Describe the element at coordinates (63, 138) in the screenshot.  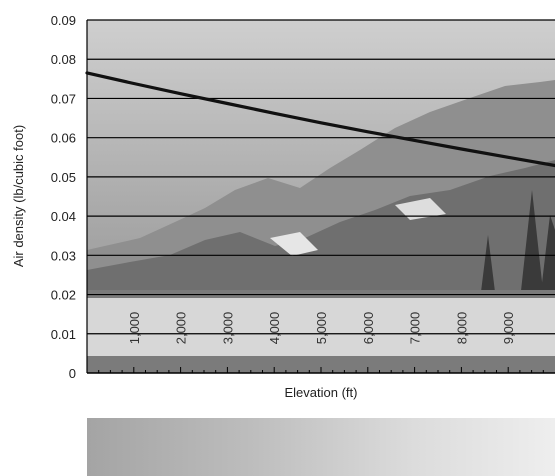
I see `y-tick-label: 0.06` at that location.